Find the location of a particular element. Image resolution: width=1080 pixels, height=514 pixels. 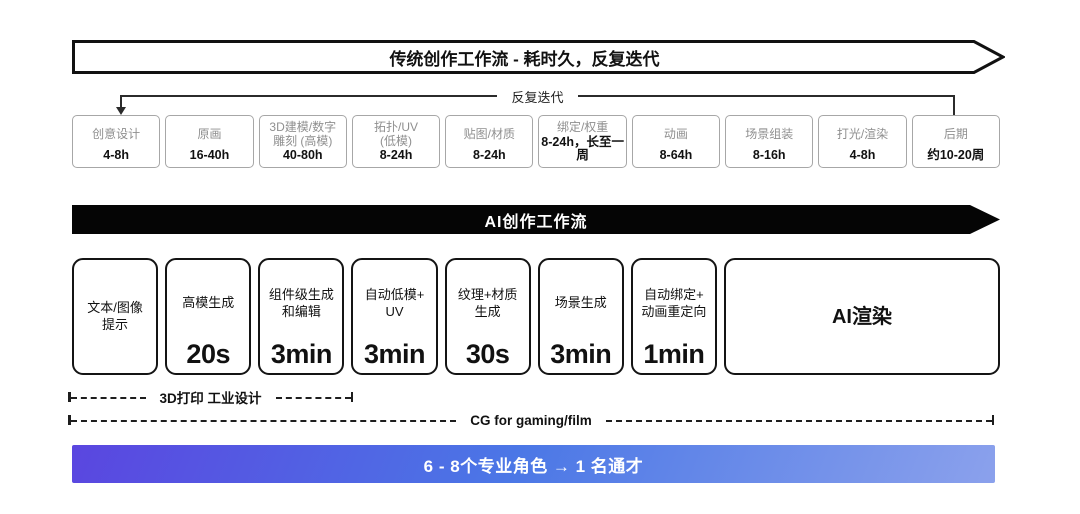

iteration-bracket: 反复迭代 is located at coordinates (536, 94).